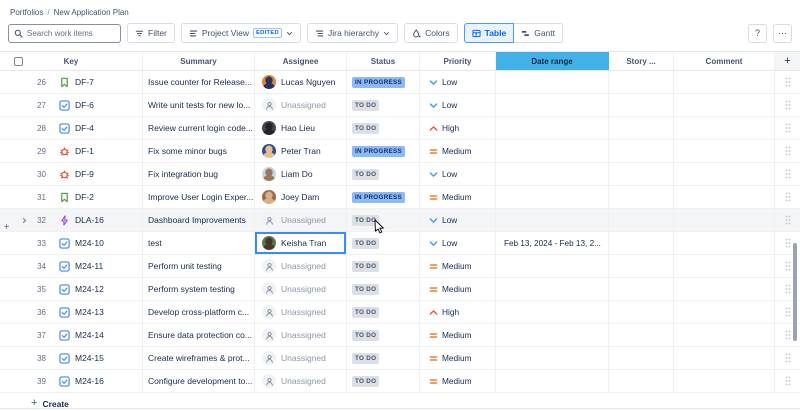 Image resolution: width=800 pixels, height=411 pixels. Describe the element at coordinates (539, 33) in the screenshot. I see `gantt-view-button: Gantt` at that location.